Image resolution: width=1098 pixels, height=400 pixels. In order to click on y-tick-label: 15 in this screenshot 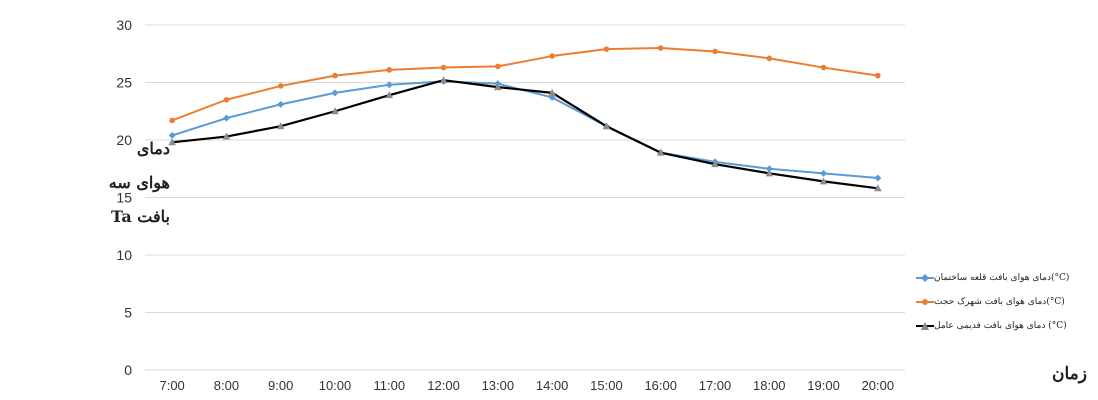, I will do `click(124, 198)`.